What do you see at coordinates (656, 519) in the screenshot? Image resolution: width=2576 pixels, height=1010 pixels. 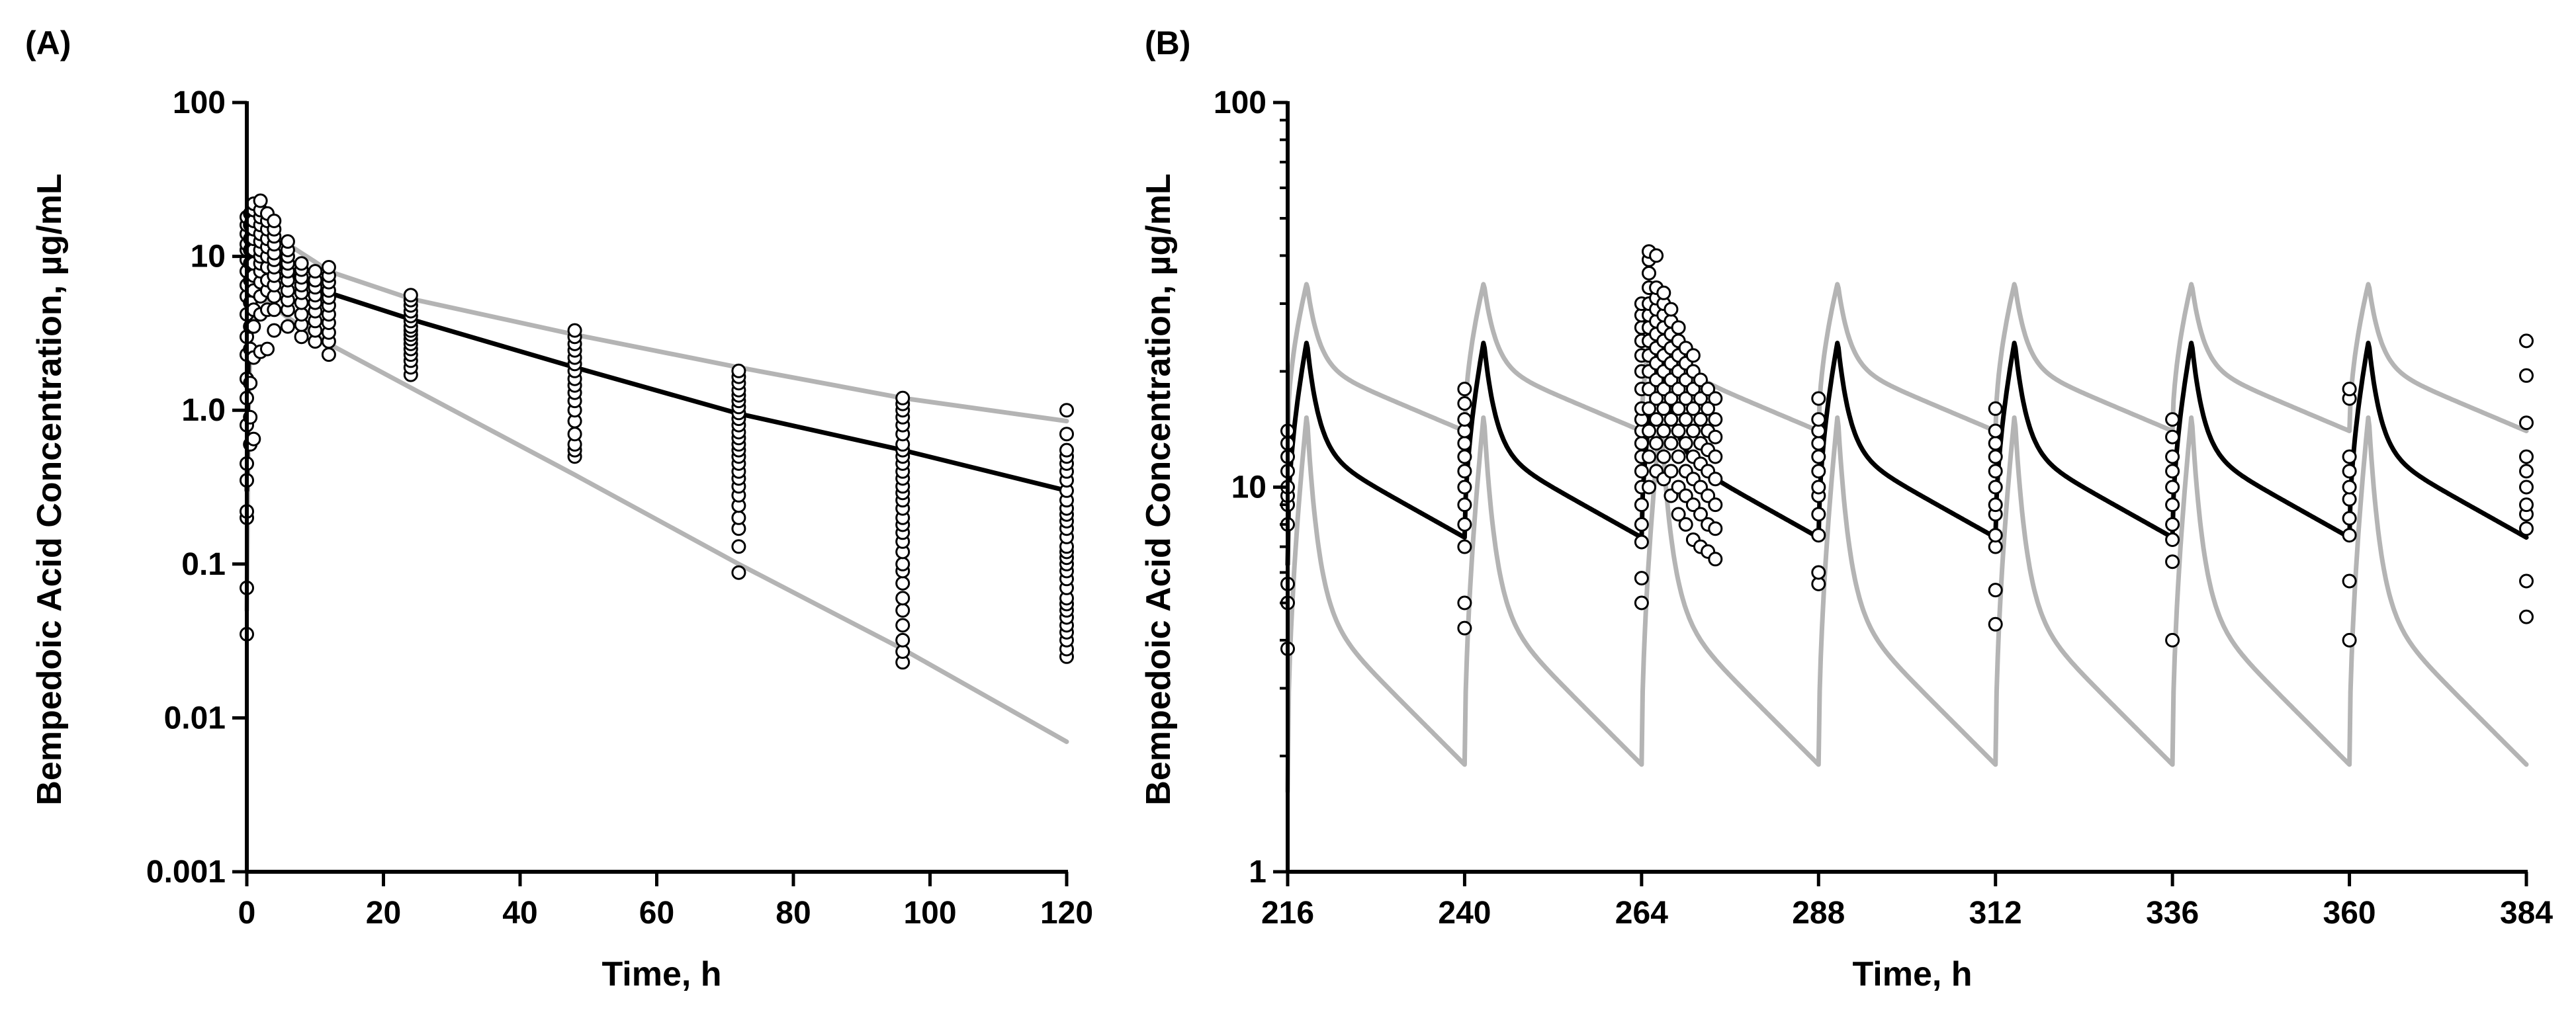 I see `panel-a-line-lower-bound` at bounding box center [656, 519].